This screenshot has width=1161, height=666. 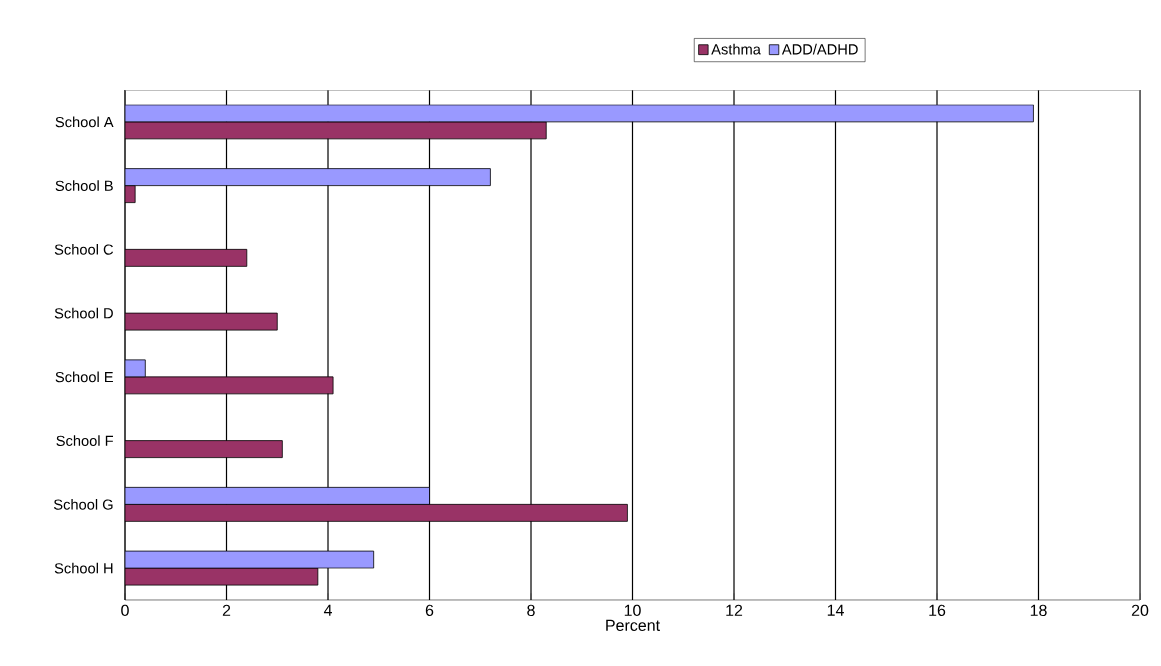 What do you see at coordinates (835, 610) in the screenshot?
I see `x-tick-label: 14` at bounding box center [835, 610].